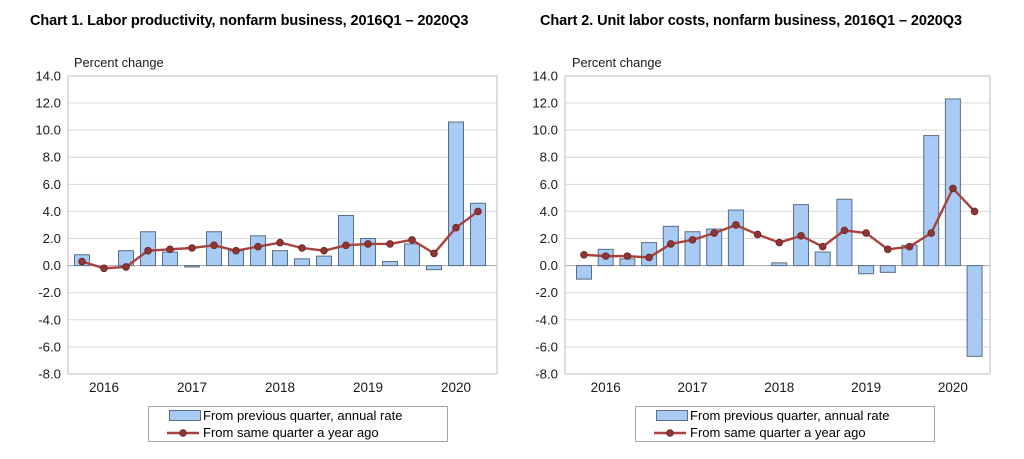 Image resolution: width=1024 pixels, height=459 pixels. Describe the element at coordinates (549, 184) in the screenshot. I see `y-tick-label: 6.0` at that location.